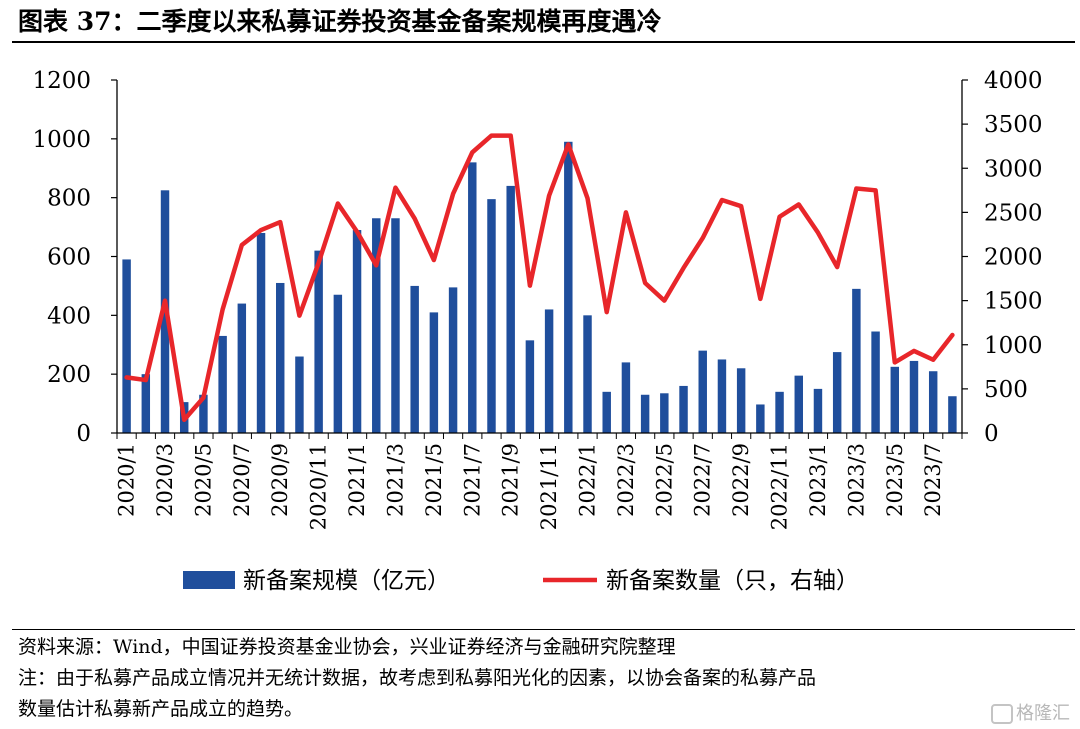  I want to click on x-tick-label: 2022/11, so click(780, 486).